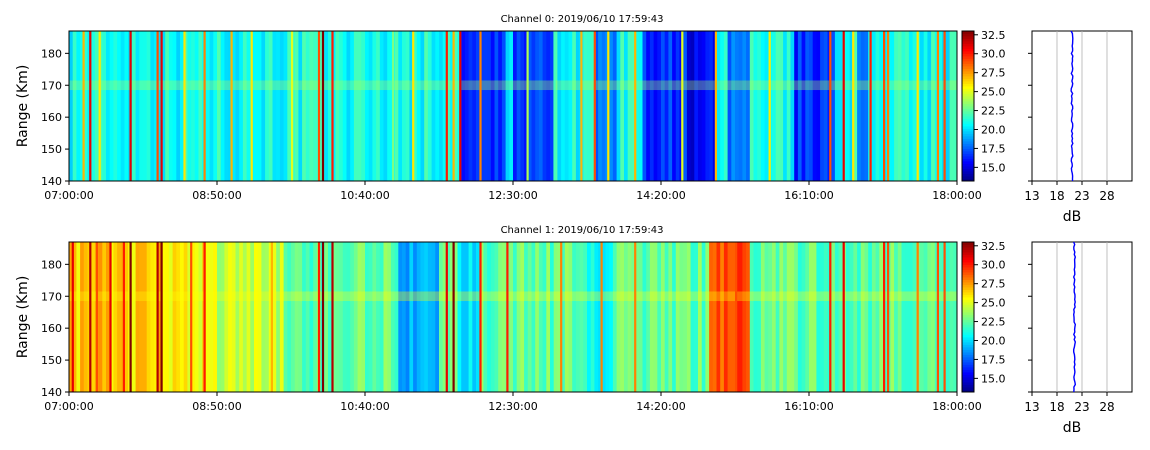 This screenshot has height=450, width=1150. Describe the element at coordinates (582, 230) in the screenshot. I see `chart-title: Channel 1: 2019/06/10 17:59:43` at that location.